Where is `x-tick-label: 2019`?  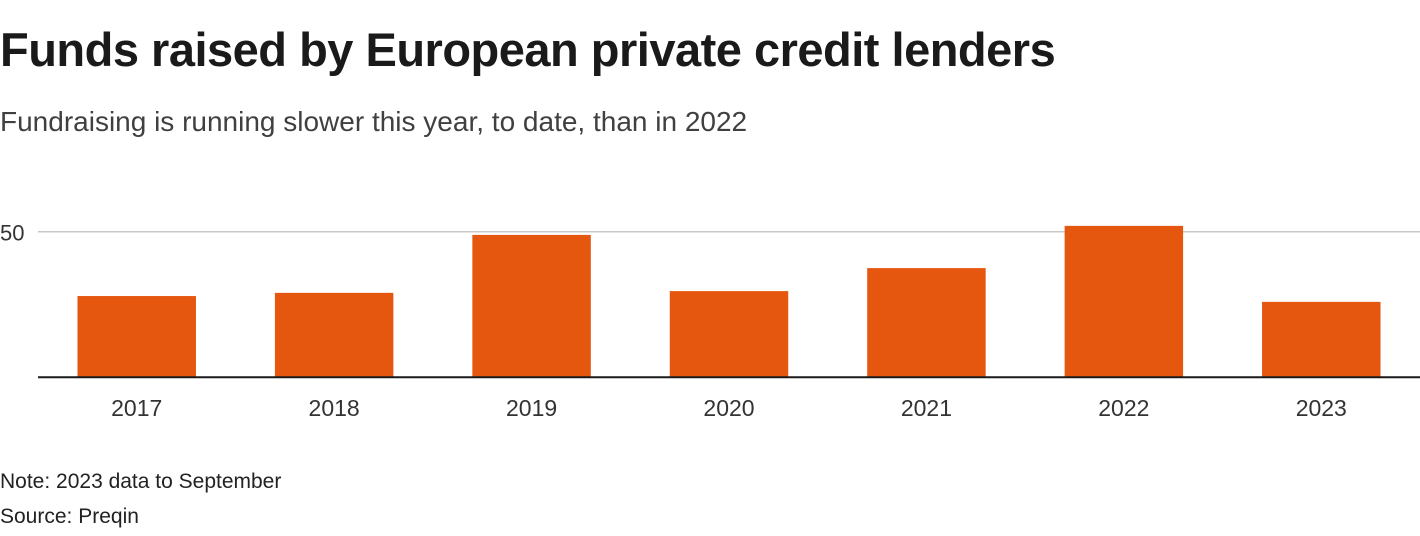
x-tick-label: 2019 is located at coordinates (531, 408).